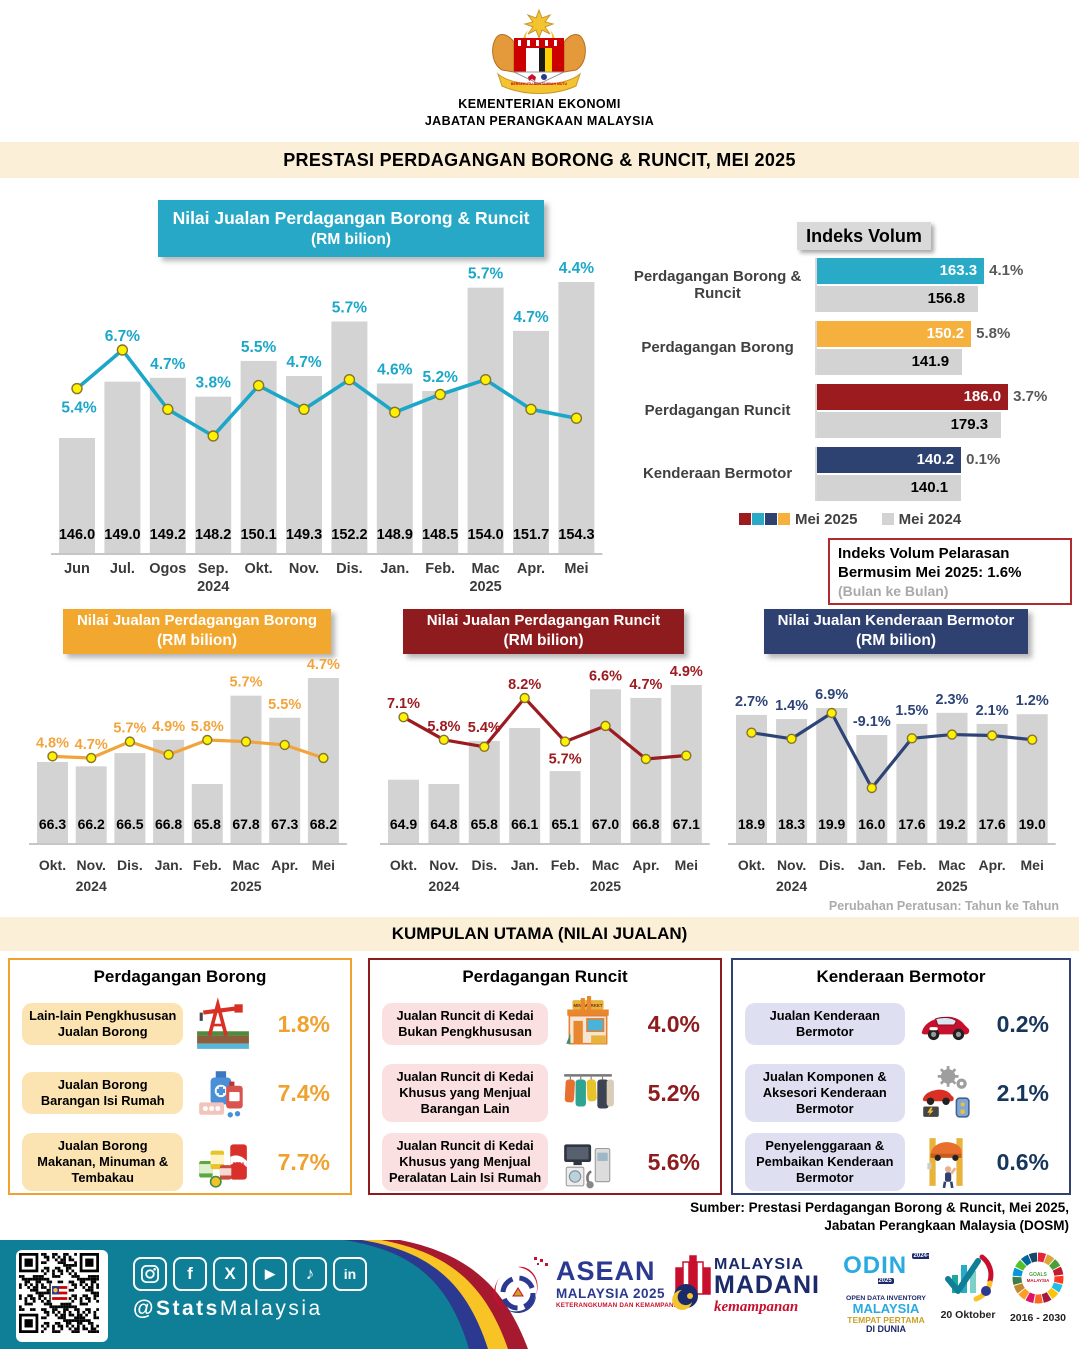  What do you see at coordinates (1030, 396) in the screenshot?
I see `change-pct: 3.7%` at bounding box center [1030, 396].